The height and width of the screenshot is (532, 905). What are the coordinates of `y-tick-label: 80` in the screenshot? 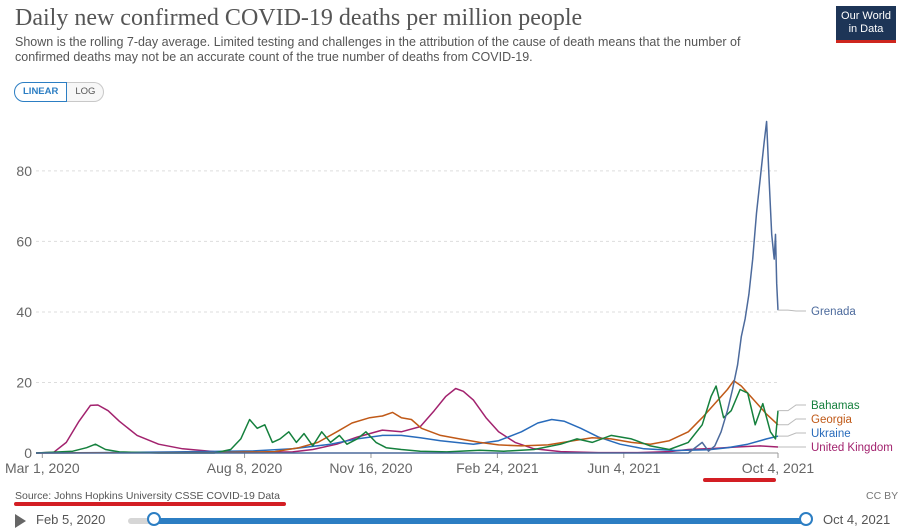 It's located at (24, 171).